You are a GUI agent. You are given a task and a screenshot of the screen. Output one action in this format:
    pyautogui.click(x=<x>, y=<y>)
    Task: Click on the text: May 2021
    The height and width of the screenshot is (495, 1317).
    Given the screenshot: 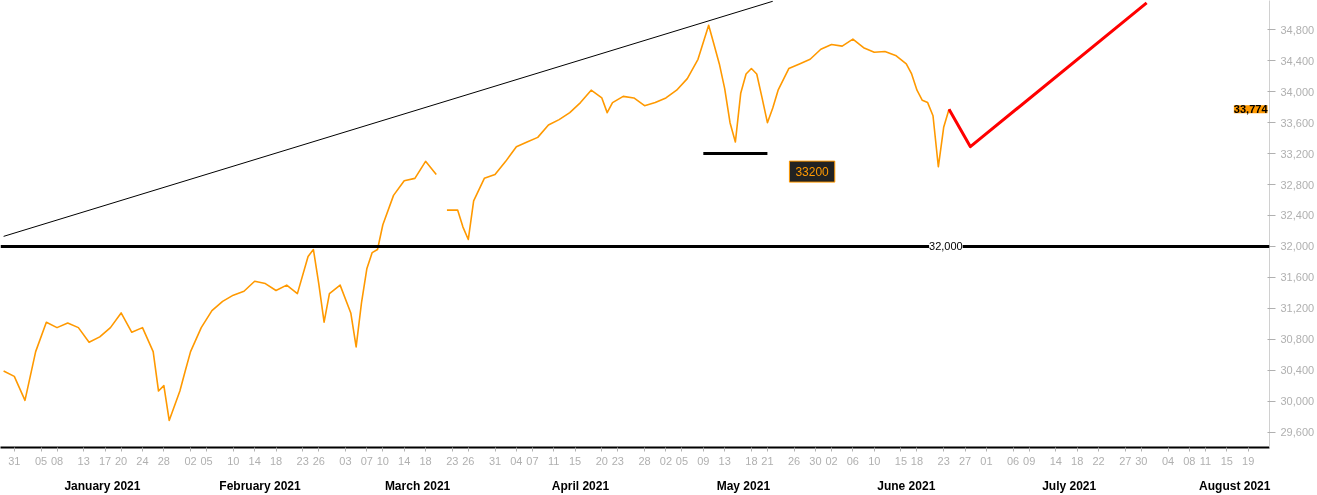 What is the action you would take?
    pyautogui.click(x=743, y=485)
    